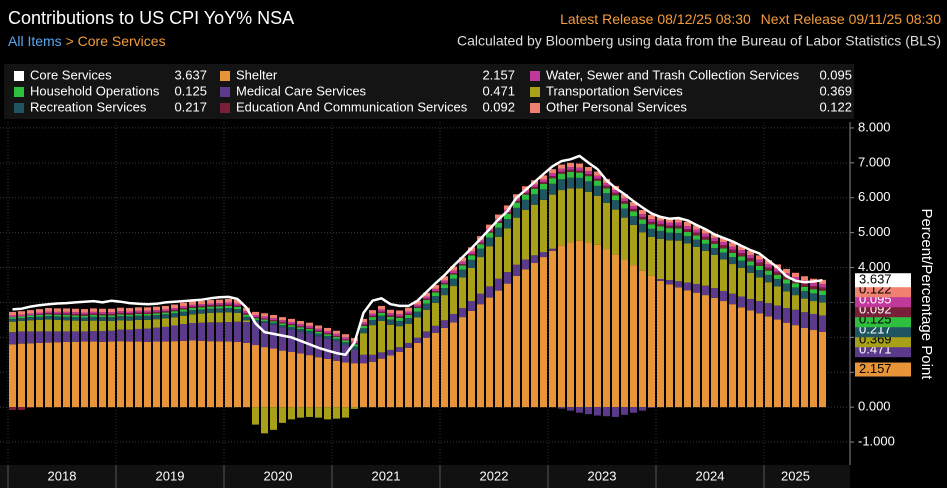 The height and width of the screenshot is (488, 947). What do you see at coordinates (225, 92) in the screenshot?
I see `legend-swatch` at bounding box center [225, 92].